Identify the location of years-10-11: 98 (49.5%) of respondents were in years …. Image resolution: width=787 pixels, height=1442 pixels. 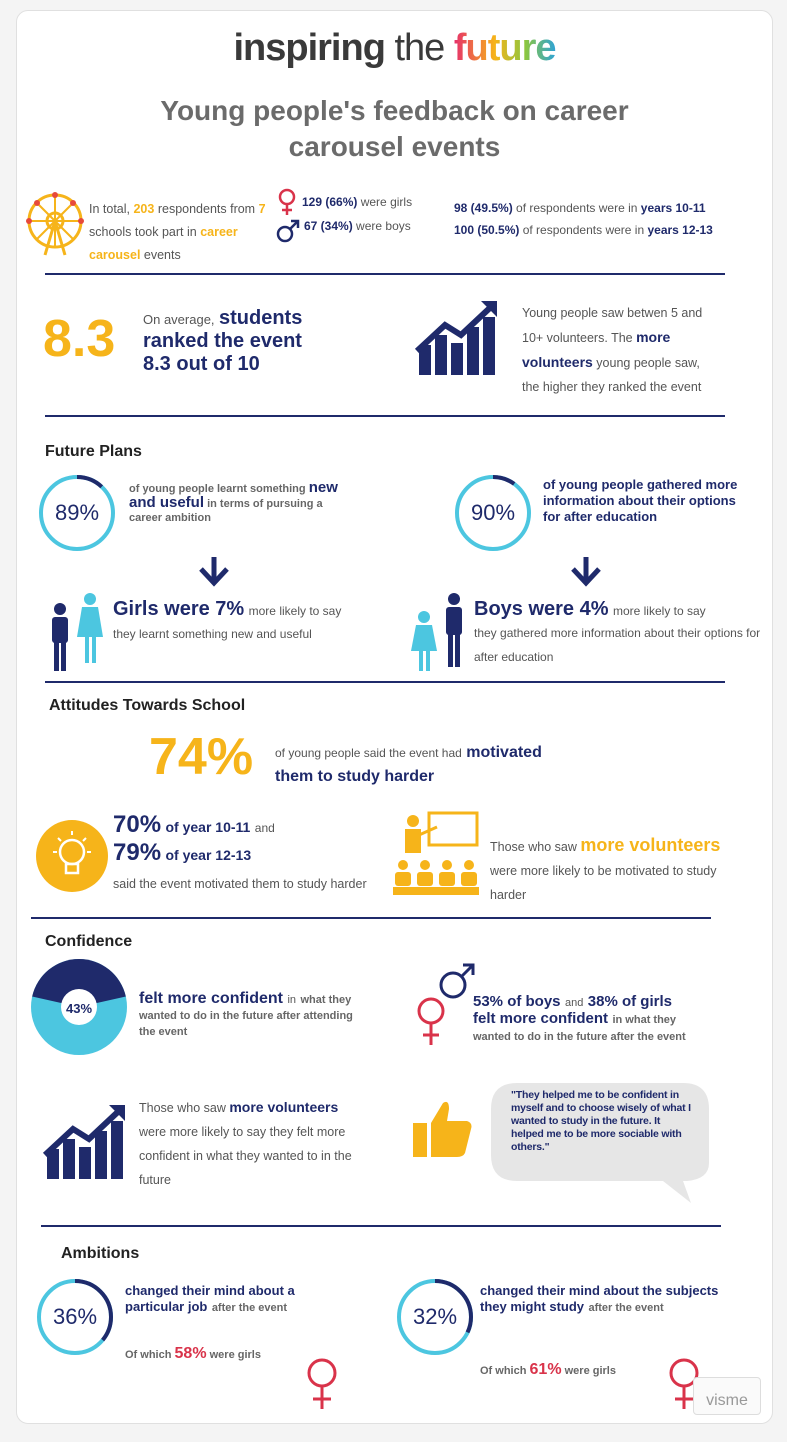
(580, 208).